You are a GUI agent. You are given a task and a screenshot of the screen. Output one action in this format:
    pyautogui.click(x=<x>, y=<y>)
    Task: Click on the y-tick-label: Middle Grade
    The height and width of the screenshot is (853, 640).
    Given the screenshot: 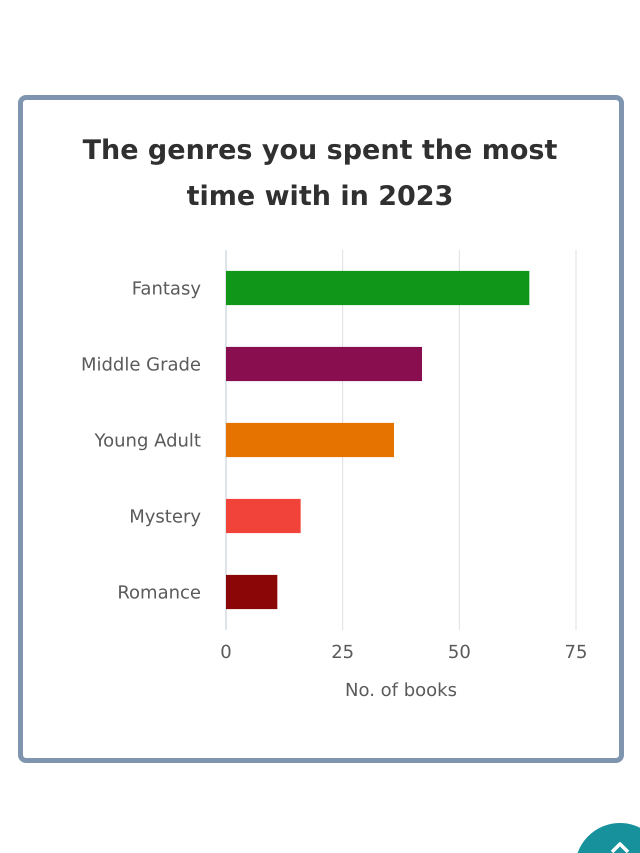 What is the action you would take?
    pyautogui.click(x=140, y=365)
    